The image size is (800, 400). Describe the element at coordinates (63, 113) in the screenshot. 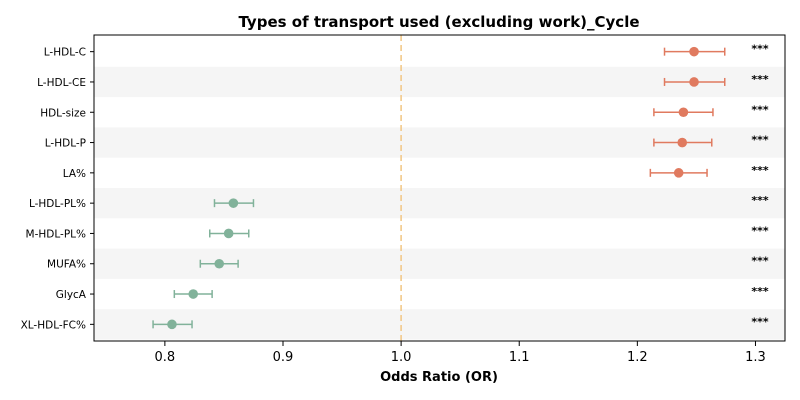

I see `category-label: HDL-size` at that location.